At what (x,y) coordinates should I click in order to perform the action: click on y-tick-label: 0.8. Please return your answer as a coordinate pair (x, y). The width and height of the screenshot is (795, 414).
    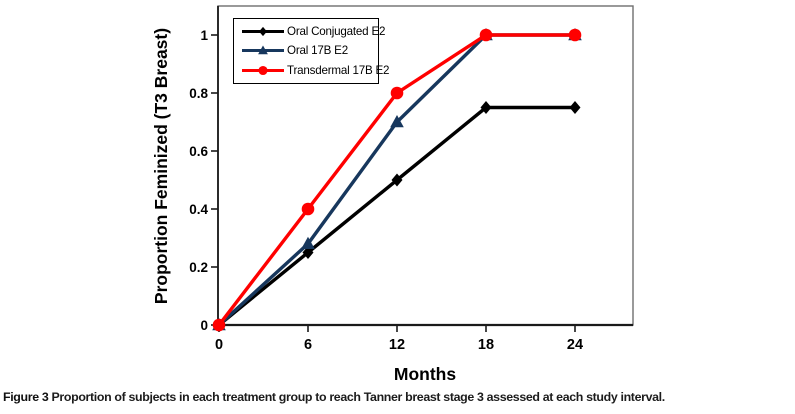
    Looking at the image, I should click on (198, 93).